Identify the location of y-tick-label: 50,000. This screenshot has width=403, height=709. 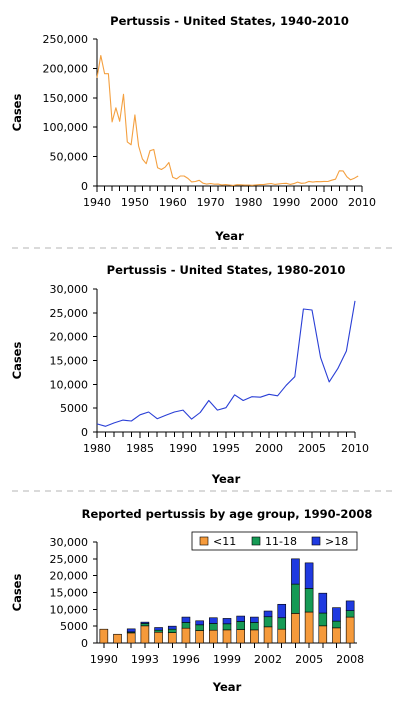
(69, 157).